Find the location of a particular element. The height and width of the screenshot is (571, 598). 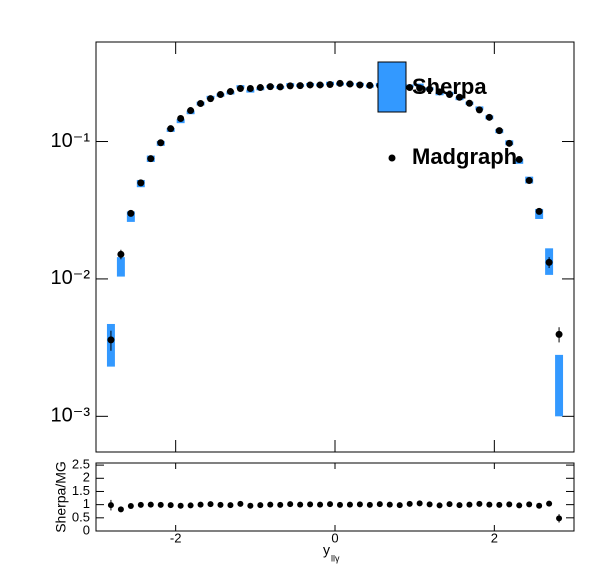

y-tick-label: 2 is located at coordinates (86, 477).